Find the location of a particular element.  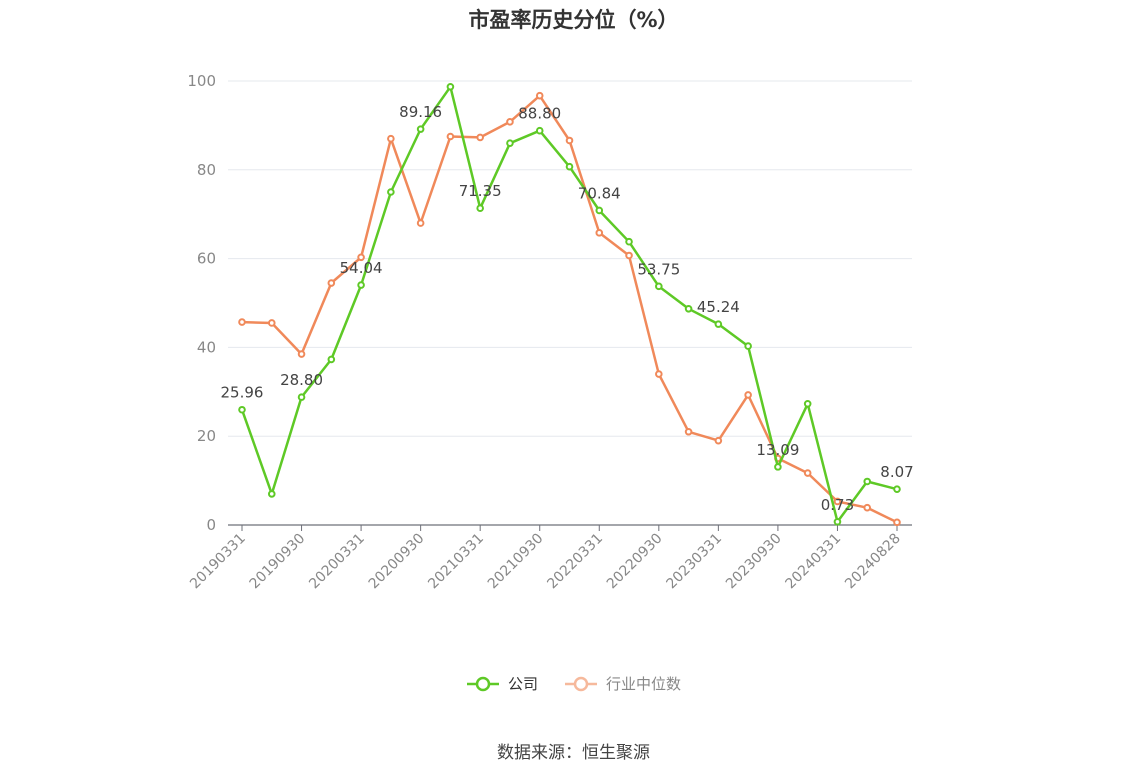

x-tick-label: 20240828 is located at coordinates (873, 562).